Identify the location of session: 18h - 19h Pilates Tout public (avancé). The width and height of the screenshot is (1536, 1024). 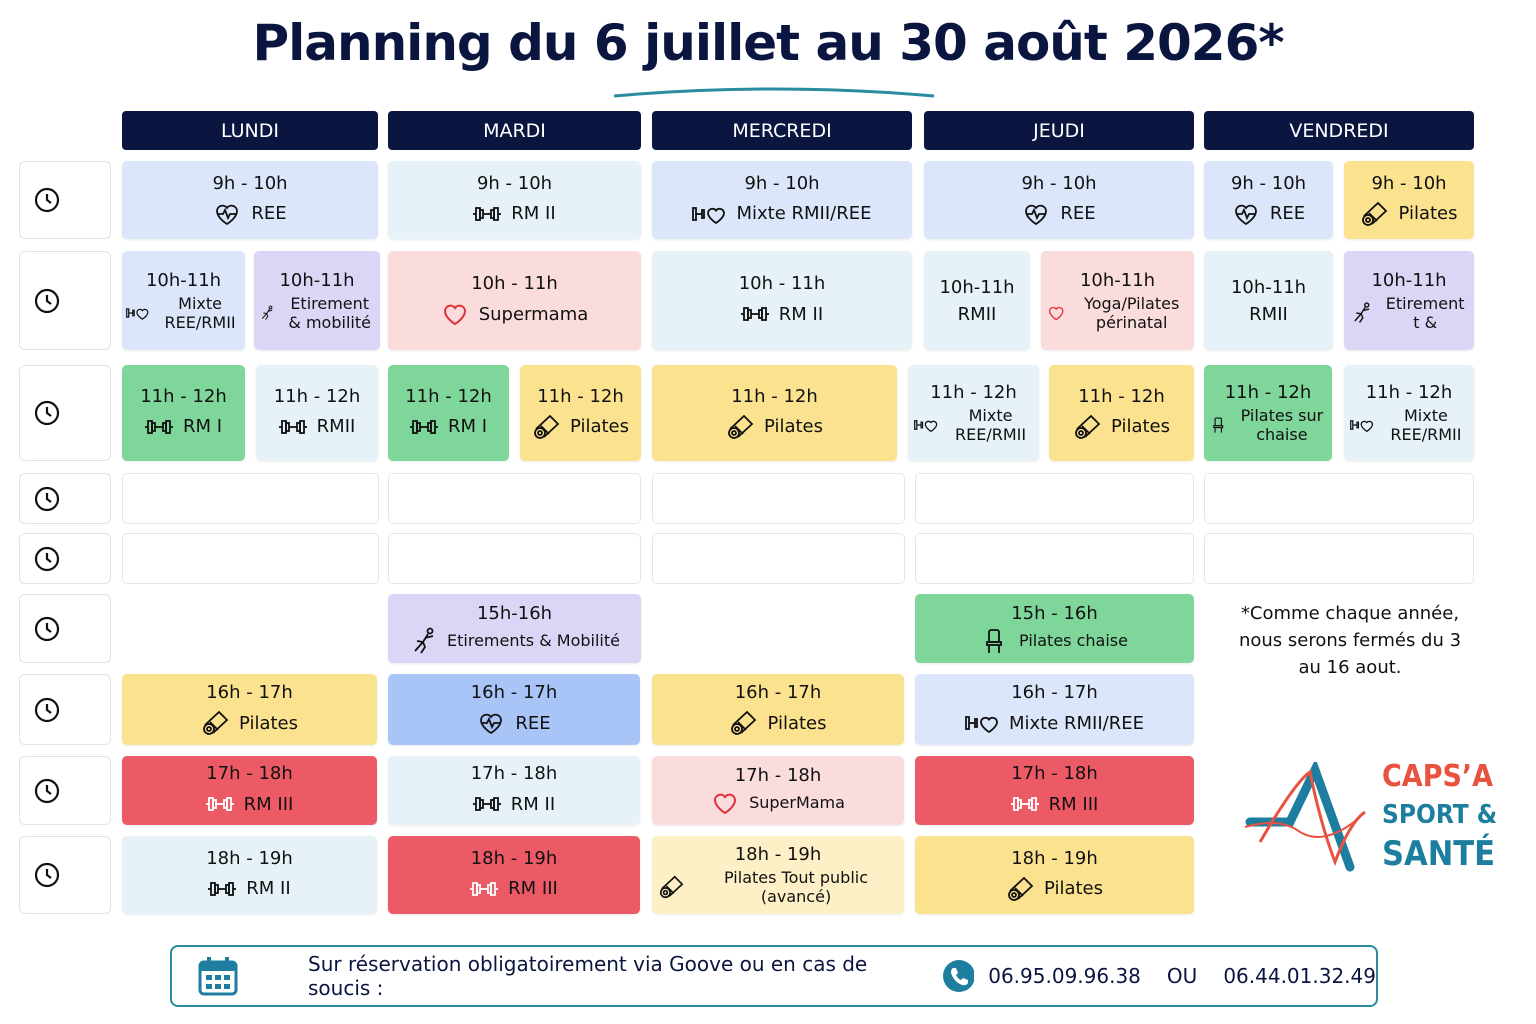
(778, 875).